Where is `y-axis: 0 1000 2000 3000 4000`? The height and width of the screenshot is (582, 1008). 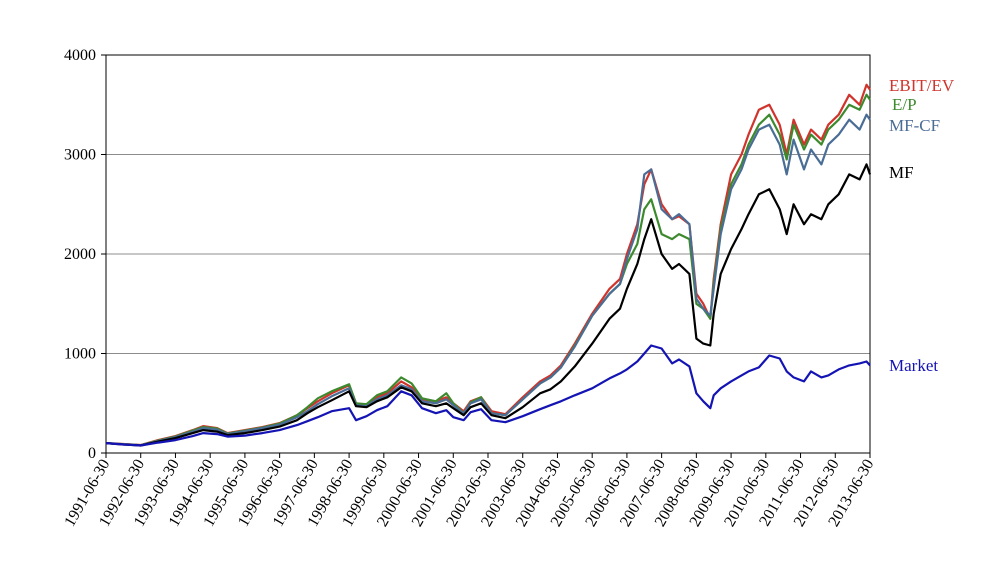 y-axis: 0 1000 2000 3000 4000 is located at coordinates (85, 254).